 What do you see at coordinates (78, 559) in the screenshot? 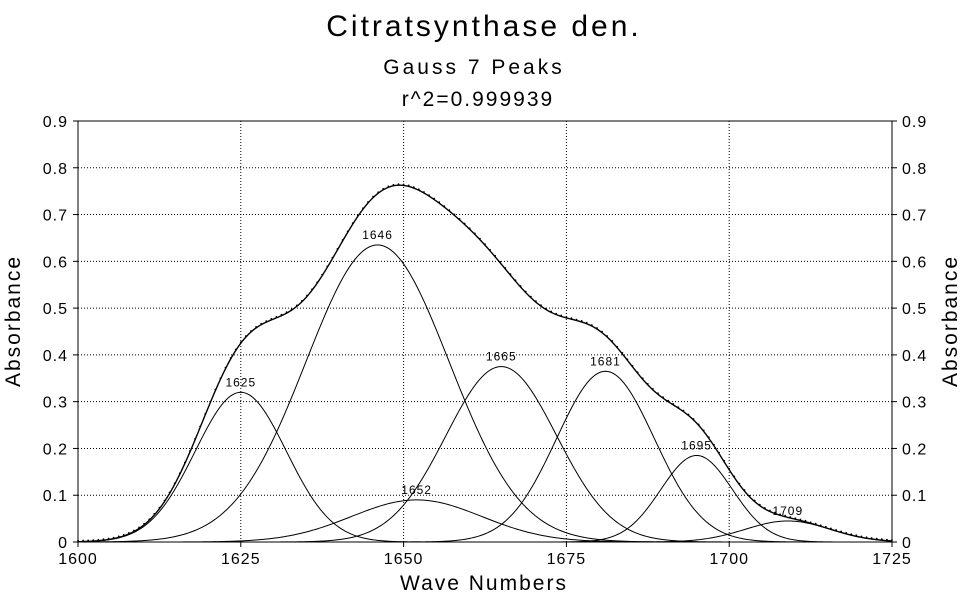
I see `x-tick-label: 1600` at bounding box center [78, 559].